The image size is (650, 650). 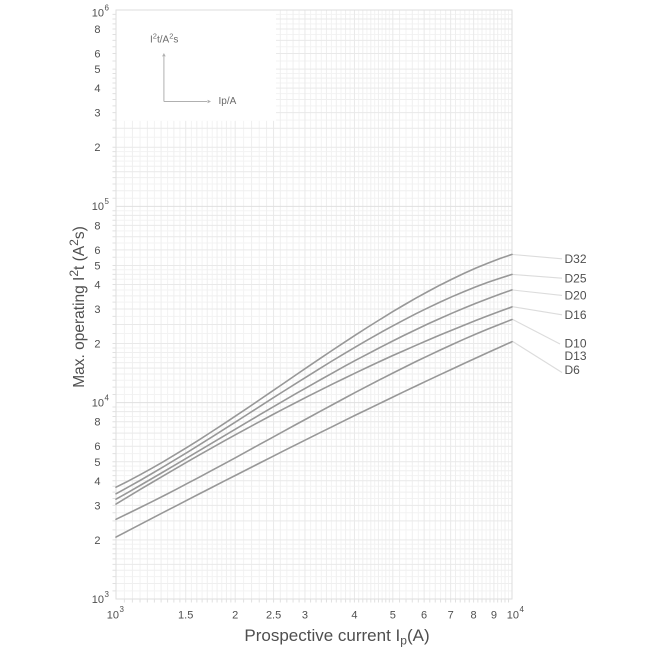 I want to click on svg-text: Ip/A, so click(x=228, y=101).